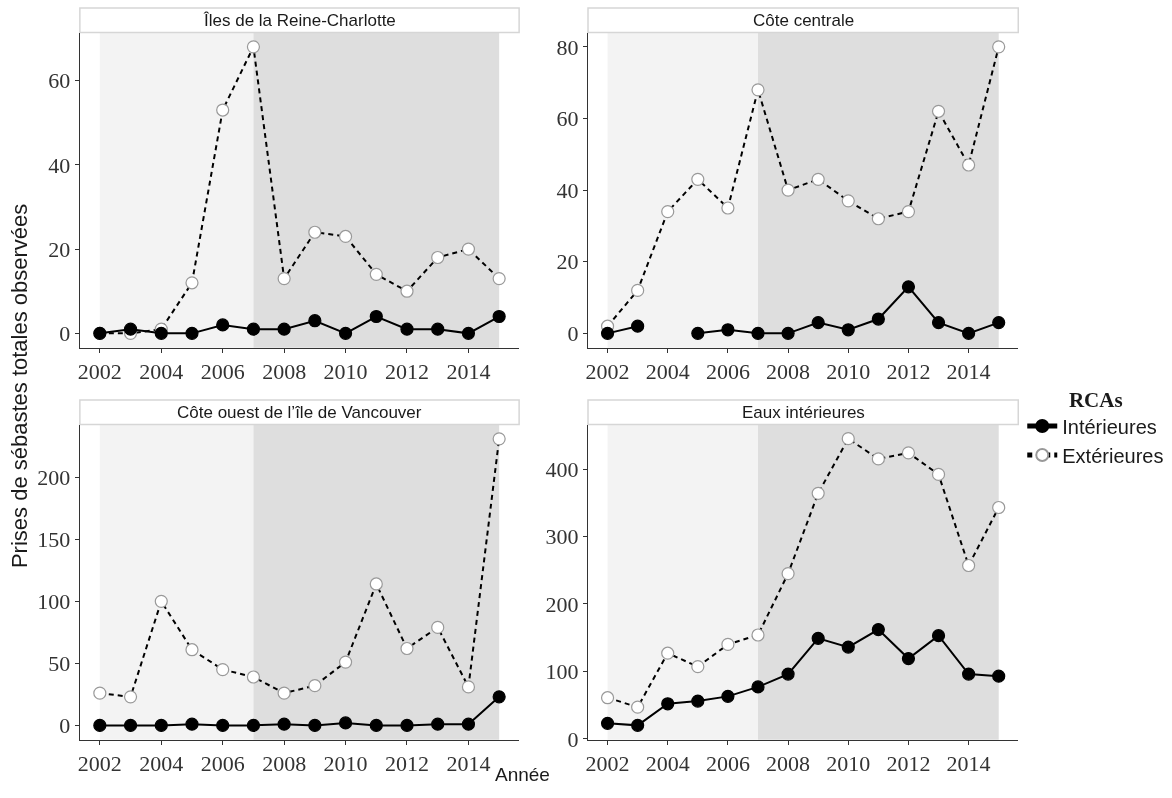 This screenshot has height=798, width=1172. What do you see at coordinates (59, 249) in the screenshot?
I see `y-tick-label: 20` at bounding box center [59, 249].